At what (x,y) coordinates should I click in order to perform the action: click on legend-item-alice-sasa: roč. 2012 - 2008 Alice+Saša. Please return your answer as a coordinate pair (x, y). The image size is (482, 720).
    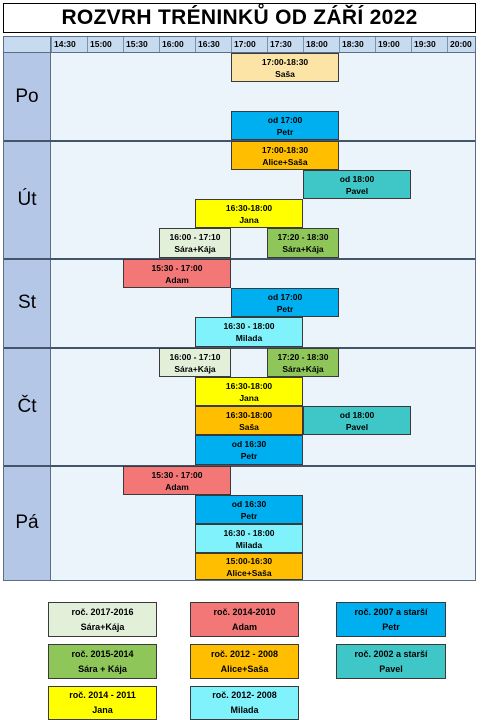
    Looking at the image, I should click on (244, 661).